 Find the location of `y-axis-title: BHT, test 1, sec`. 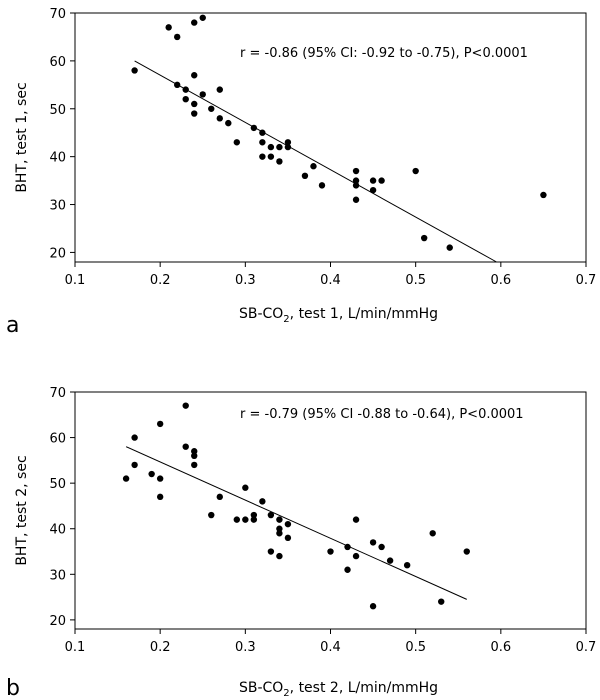

y-axis-title: BHT, test 1, sec is located at coordinates (22, 137).